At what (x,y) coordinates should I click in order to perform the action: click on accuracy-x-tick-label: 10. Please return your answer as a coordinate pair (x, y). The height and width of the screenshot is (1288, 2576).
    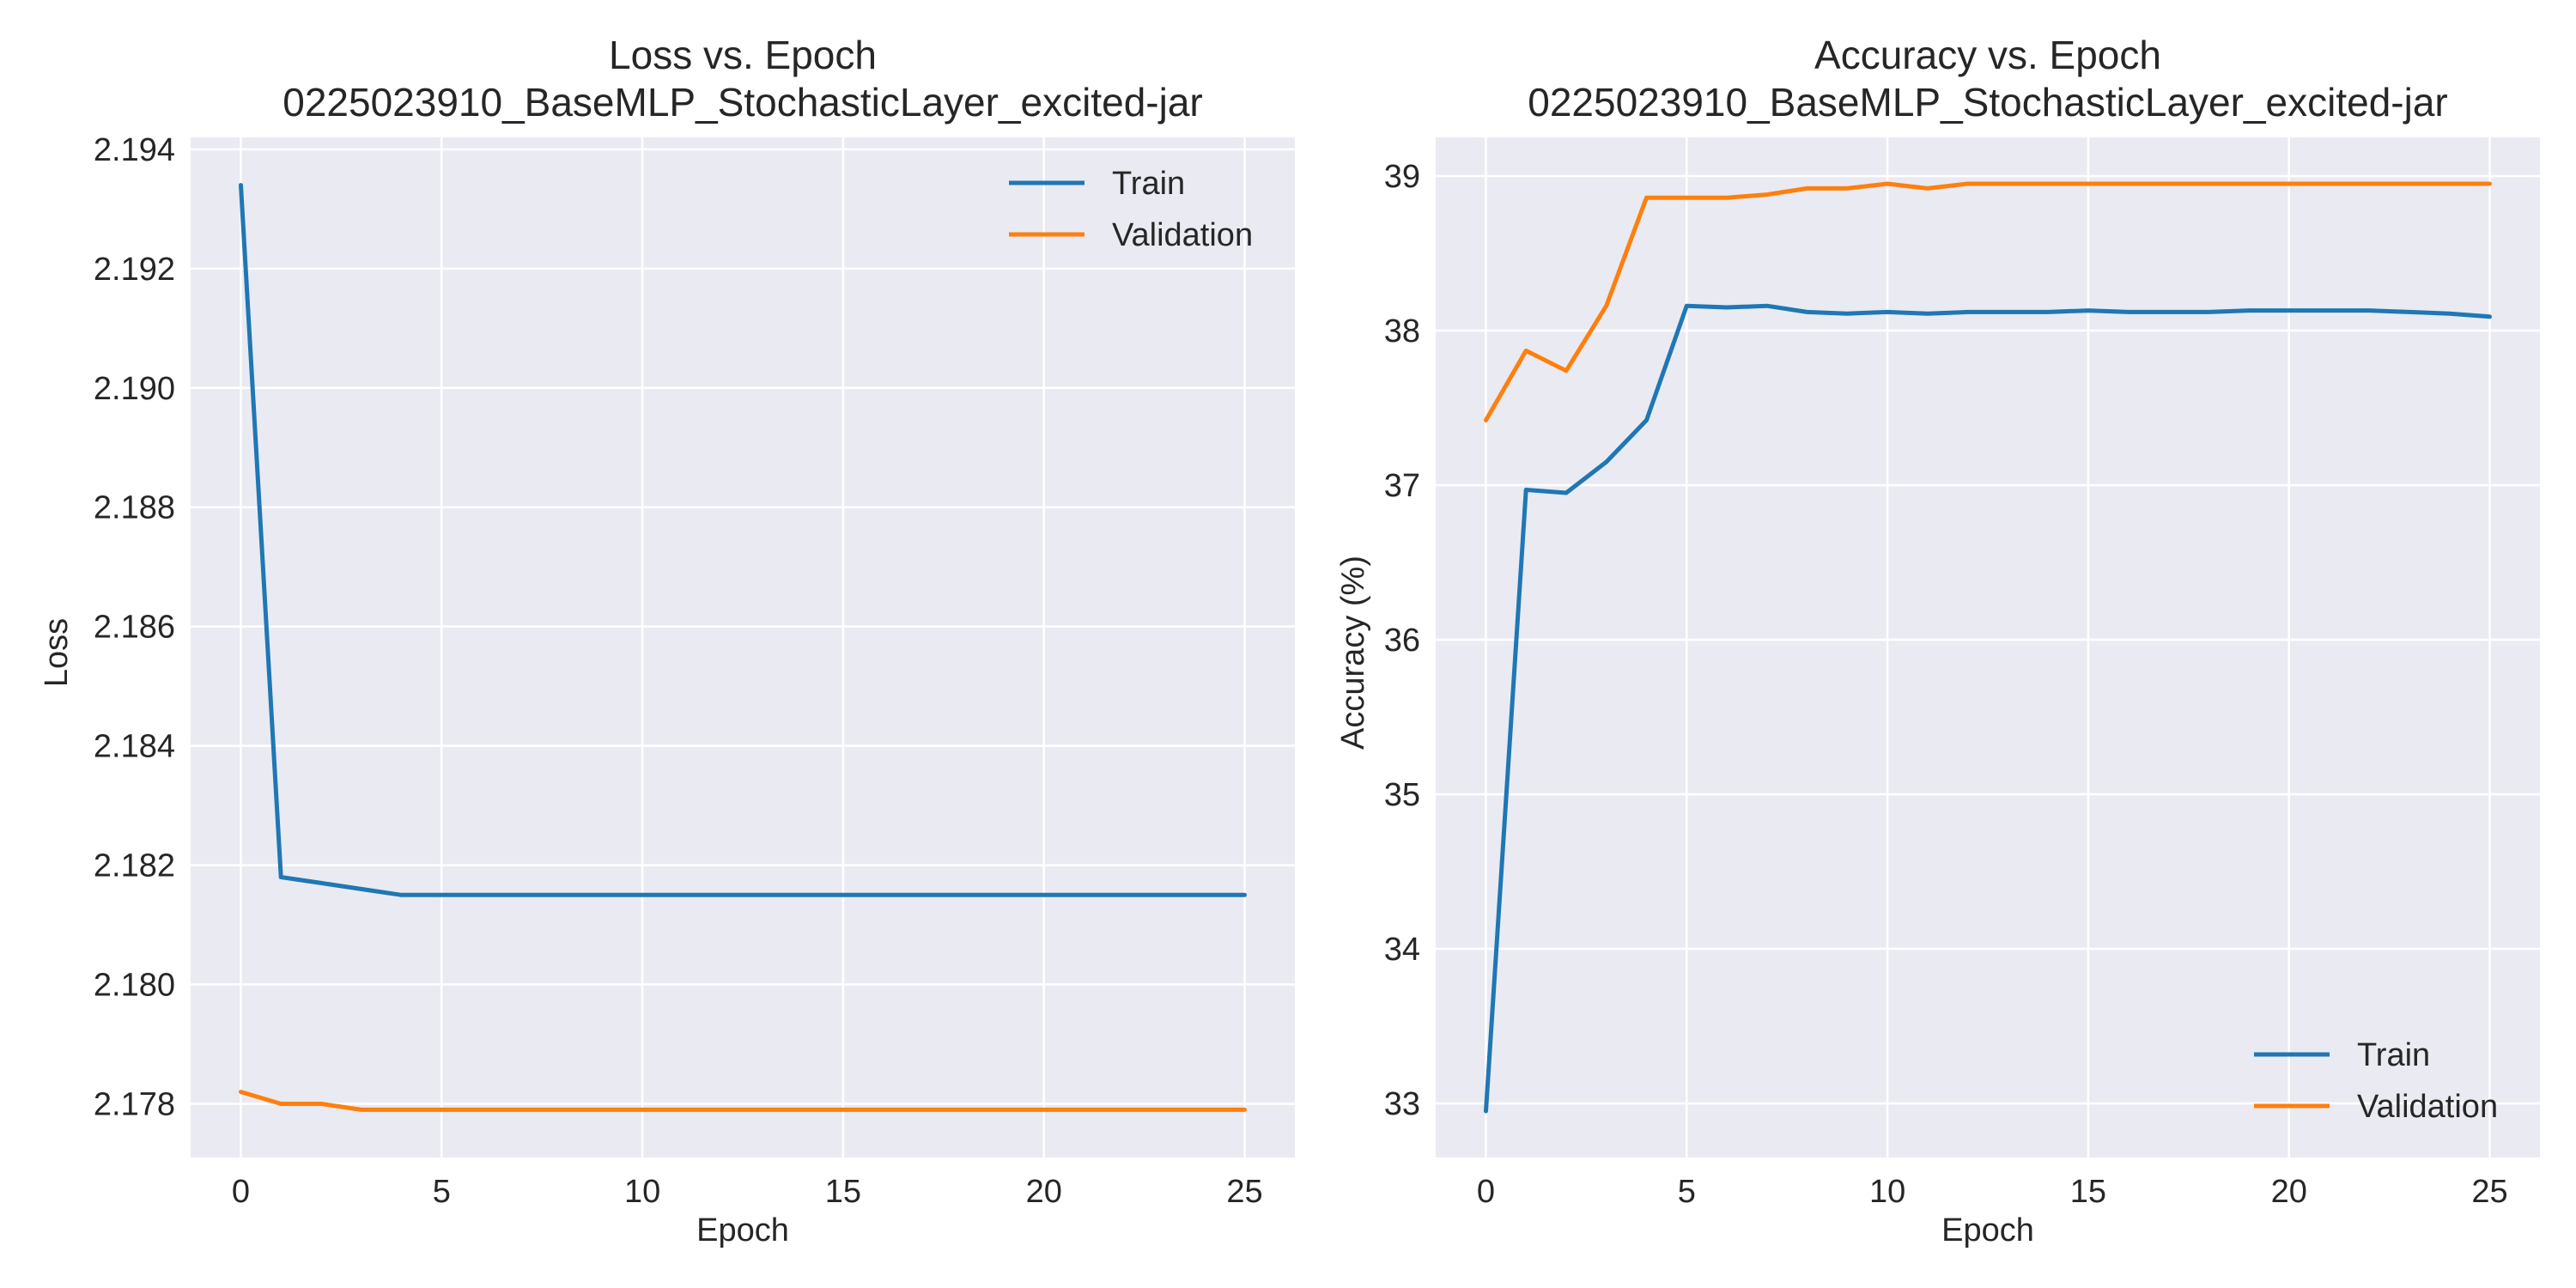
    Looking at the image, I should click on (1887, 1192).